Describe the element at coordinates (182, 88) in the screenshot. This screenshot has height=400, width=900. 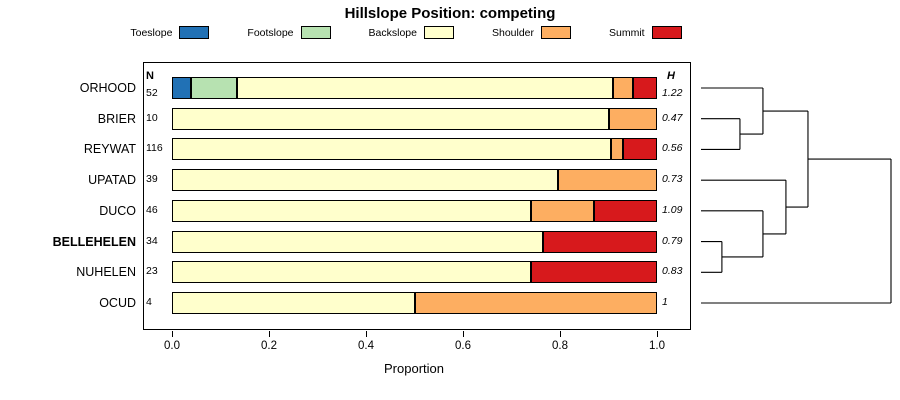
I see `bar-segment-toeslope` at that location.